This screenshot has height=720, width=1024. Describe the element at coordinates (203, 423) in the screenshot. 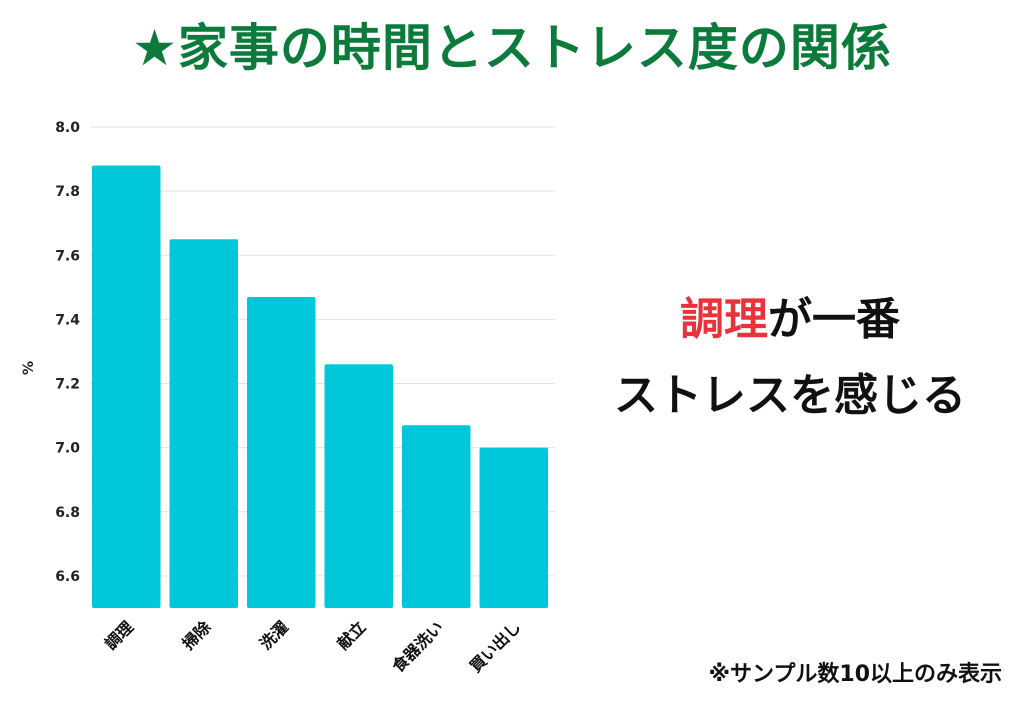

I see `bar-掃除` at that location.